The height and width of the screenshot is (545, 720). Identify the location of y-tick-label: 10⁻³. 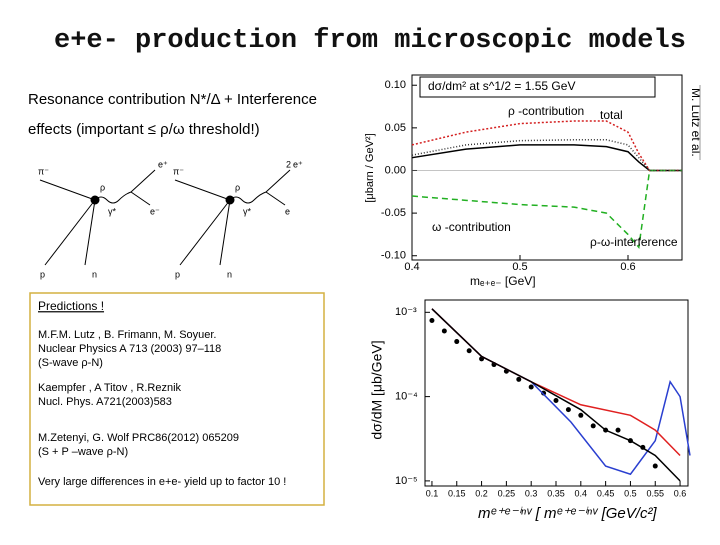
(406, 312).